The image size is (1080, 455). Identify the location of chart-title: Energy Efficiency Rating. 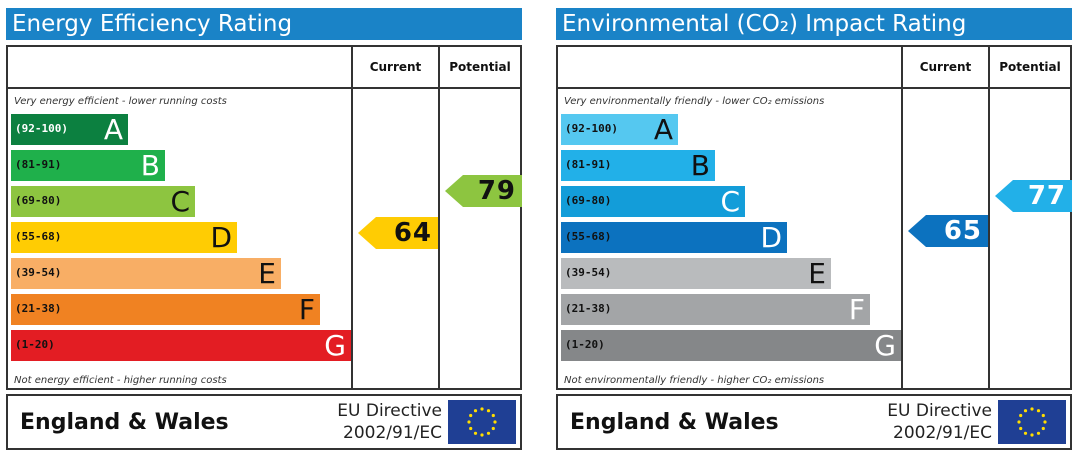
(264, 24).